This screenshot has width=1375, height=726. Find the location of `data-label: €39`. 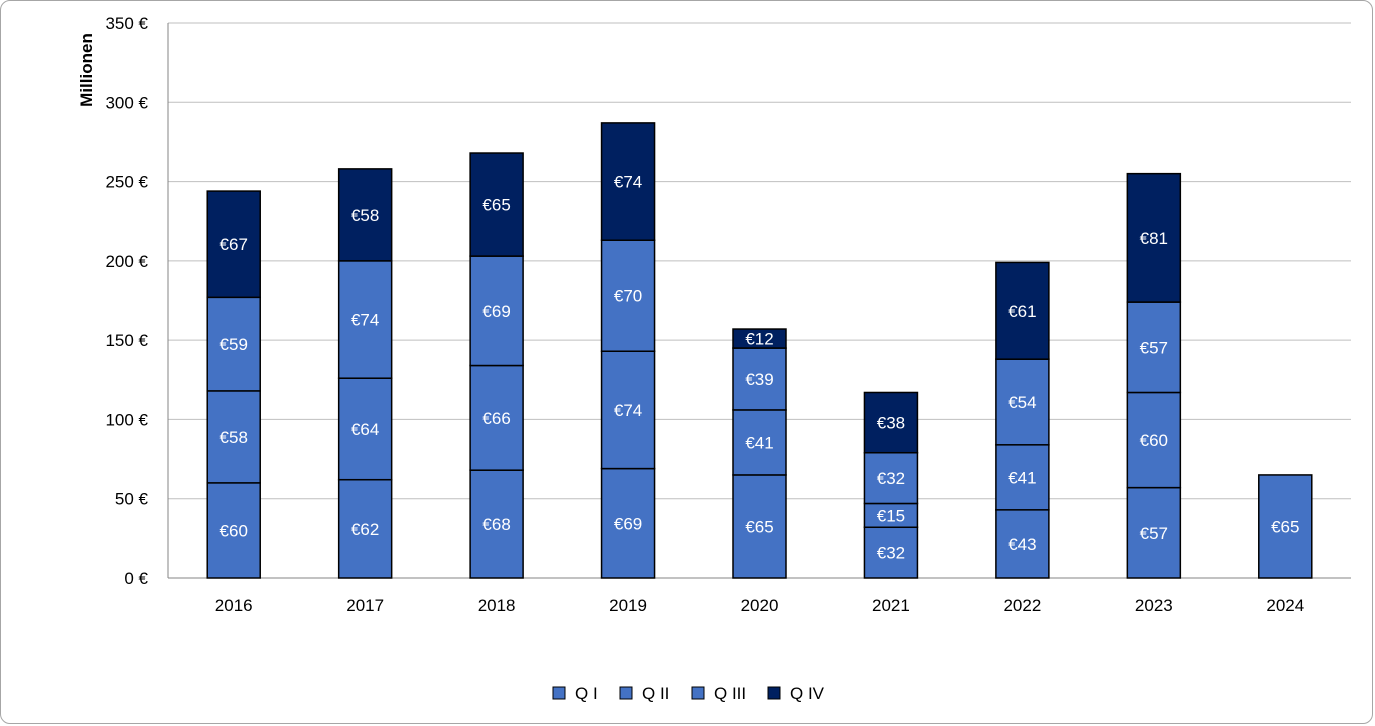

data-label: €39 is located at coordinates (759, 379).